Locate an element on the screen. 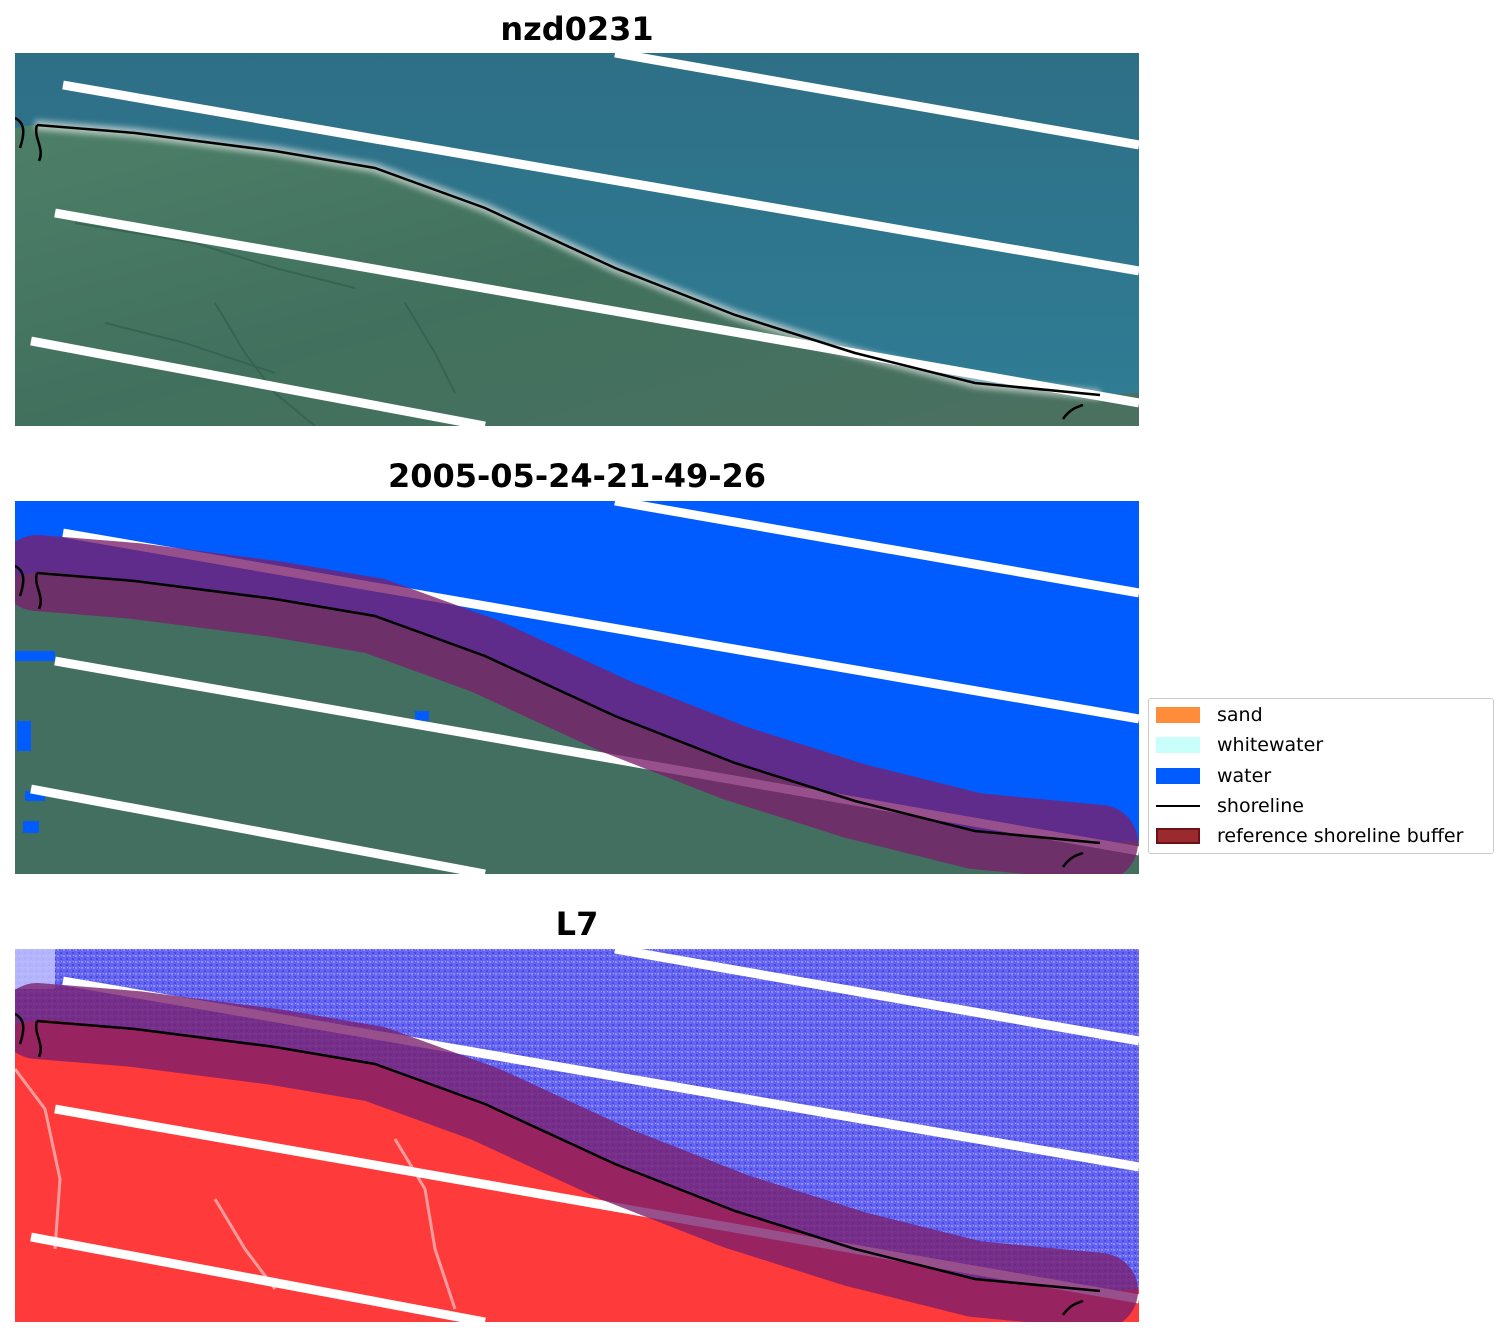 The height and width of the screenshot is (1337, 1510). legend-label-sand: sand is located at coordinates (1240, 715).